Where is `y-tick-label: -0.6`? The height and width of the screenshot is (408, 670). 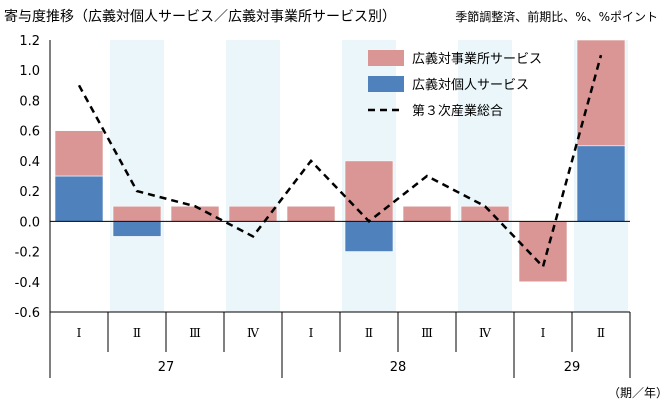
y-tick-label: -0.6 is located at coordinates (27, 313).